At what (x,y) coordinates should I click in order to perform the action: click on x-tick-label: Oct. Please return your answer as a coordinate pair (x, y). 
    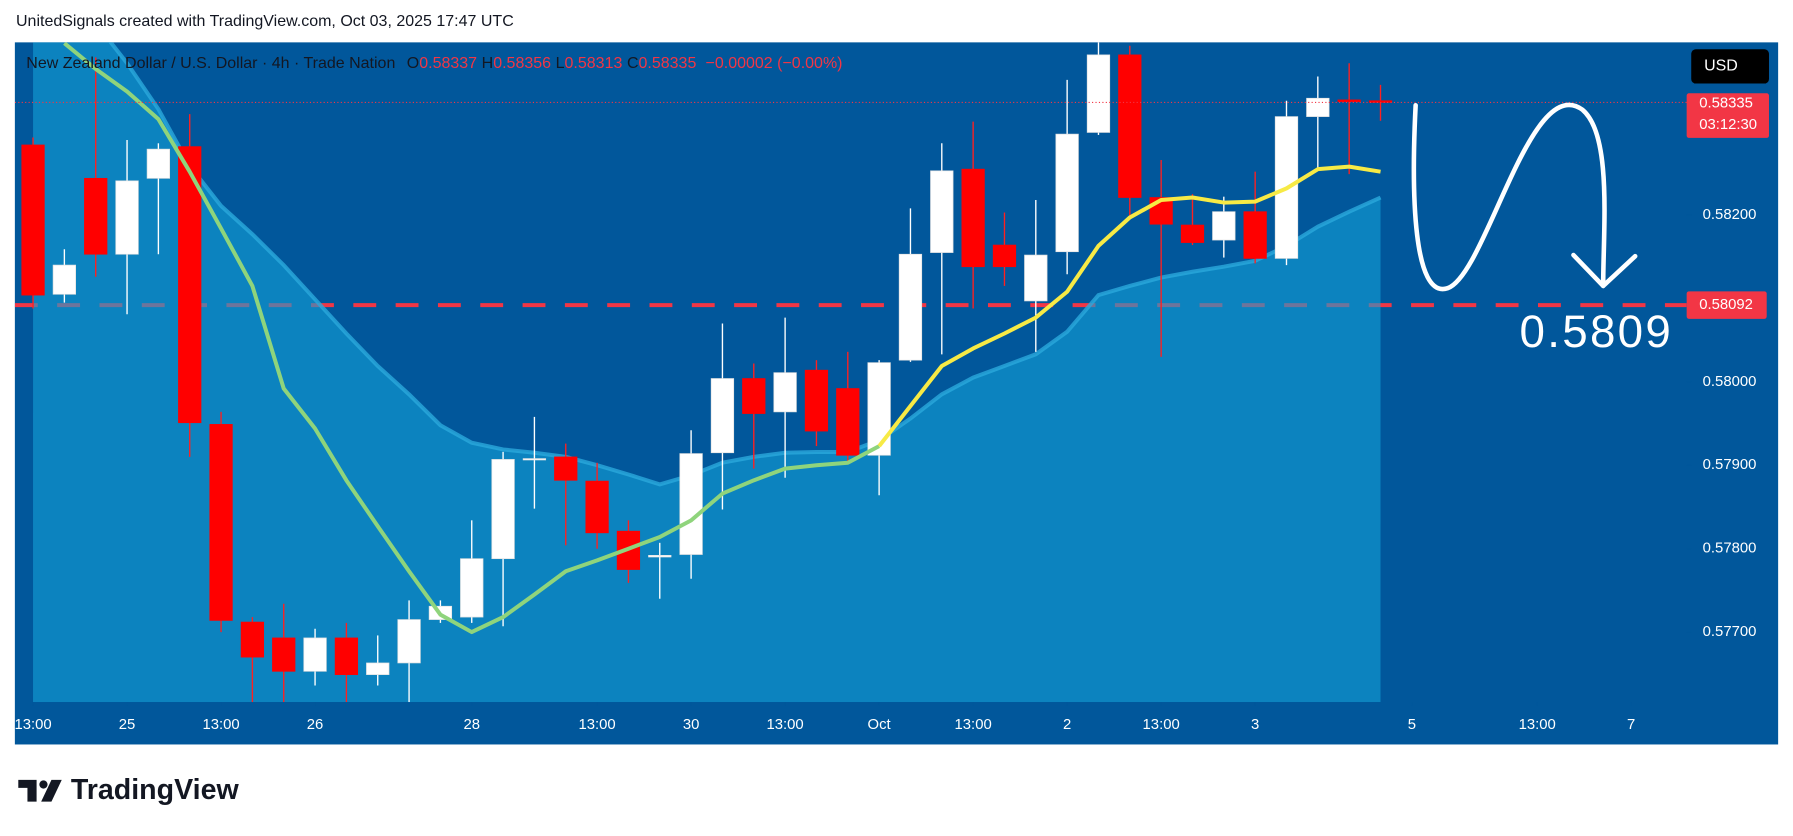
    Looking at the image, I should click on (880, 725).